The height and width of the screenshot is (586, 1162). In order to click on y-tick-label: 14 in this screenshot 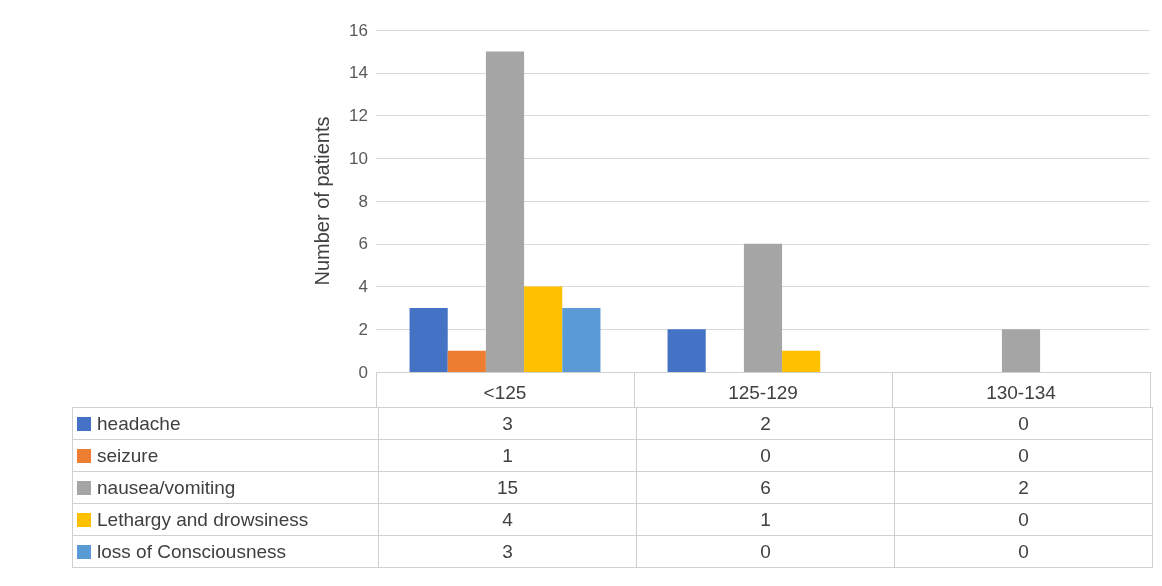, I will do `click(358, 73)`.